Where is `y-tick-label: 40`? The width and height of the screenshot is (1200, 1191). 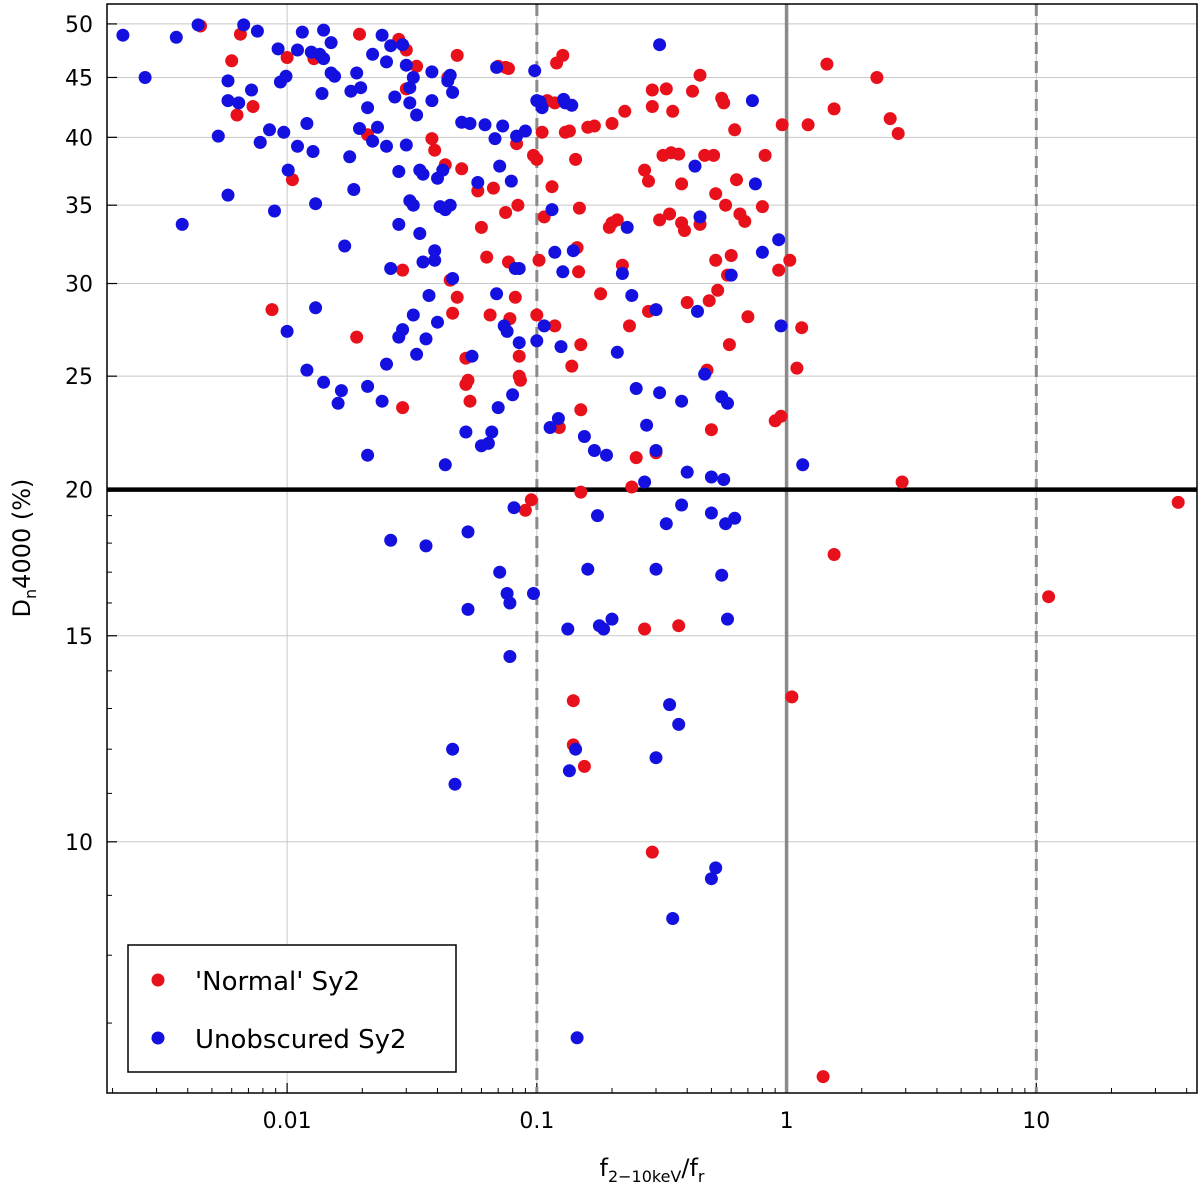
y-tick-label: 40 is located at coordinates (79, 138).